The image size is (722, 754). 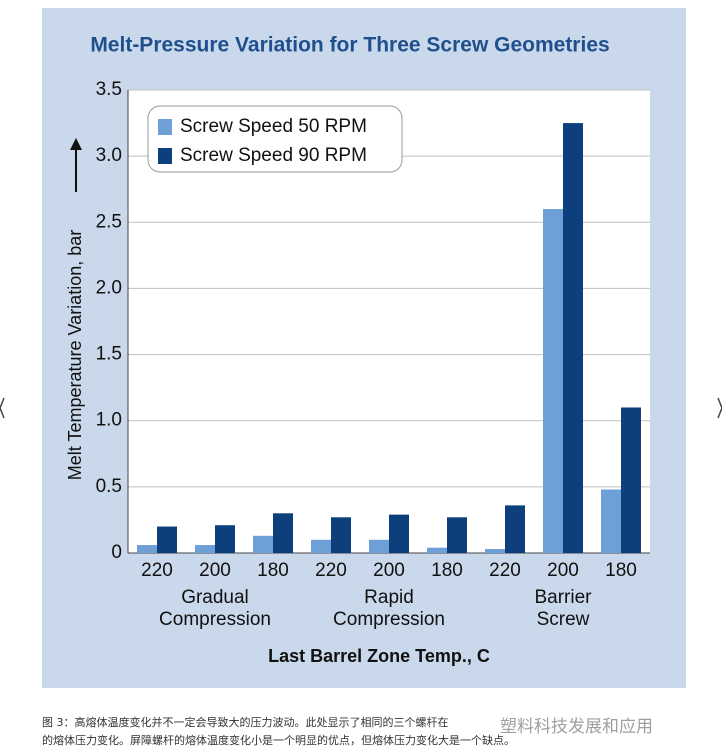 I want to click on group-label: Screw, so click(x=563, y=619).